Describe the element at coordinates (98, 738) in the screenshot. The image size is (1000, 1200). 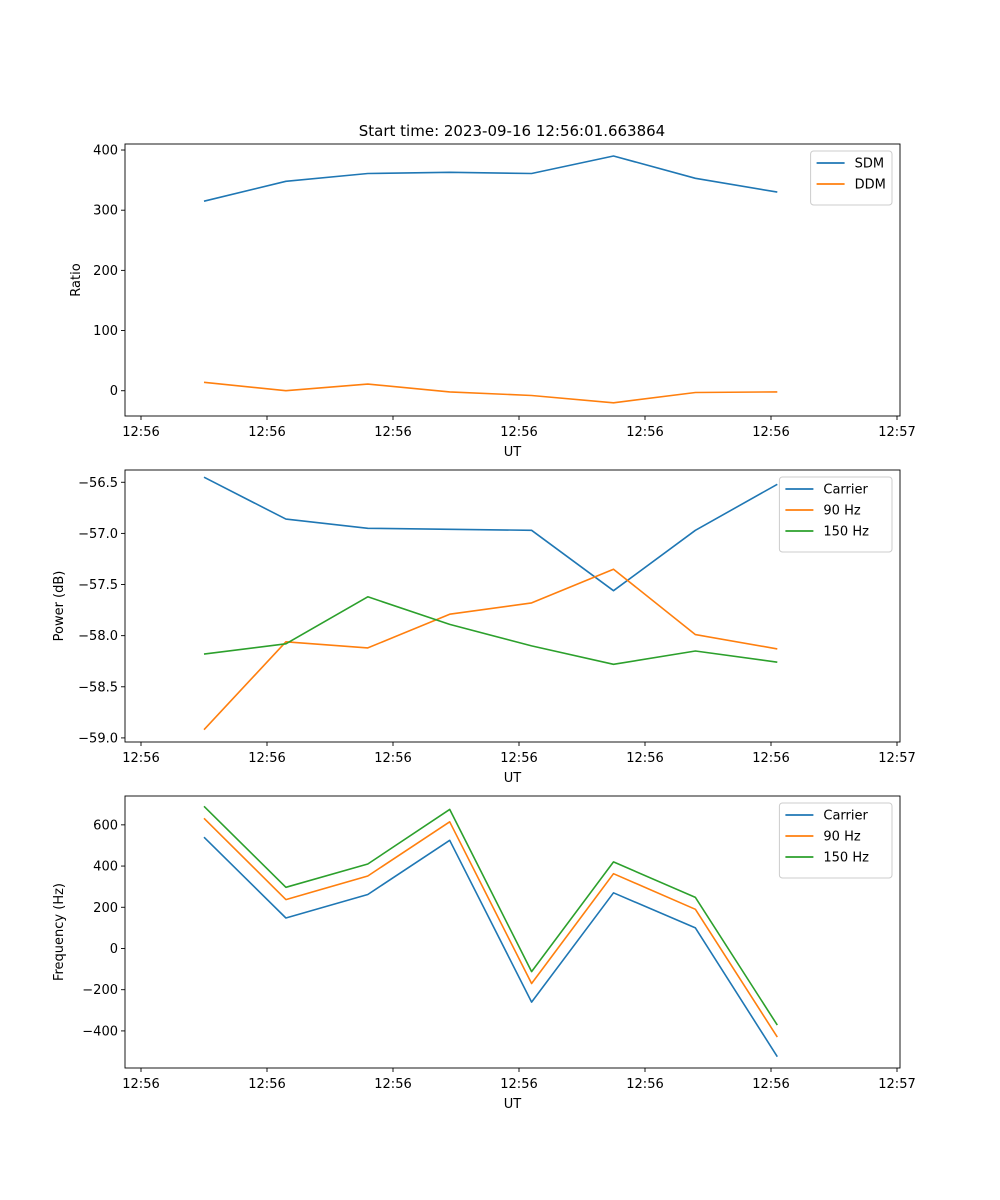
I see `y-tick-label: −59.0` at that location.